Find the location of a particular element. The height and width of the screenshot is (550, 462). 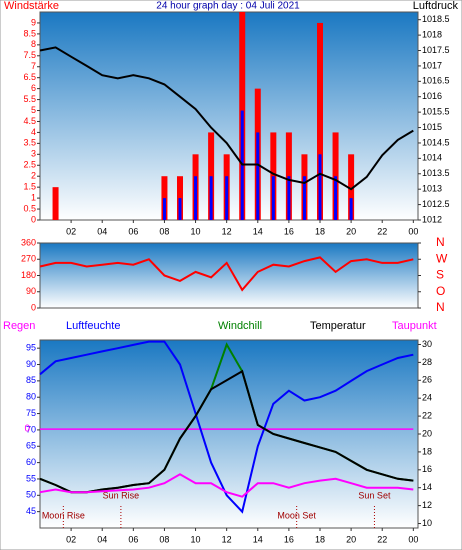

plot-area is located at coordinates (229, 275).